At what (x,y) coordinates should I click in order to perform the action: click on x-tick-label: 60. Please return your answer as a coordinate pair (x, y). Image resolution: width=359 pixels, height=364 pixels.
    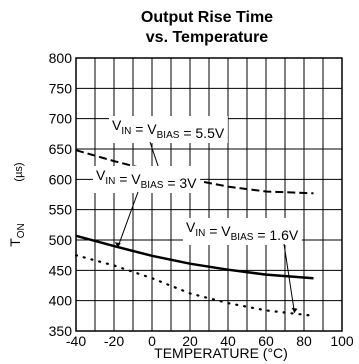
    Looking at the image, I should click on (266, 341).